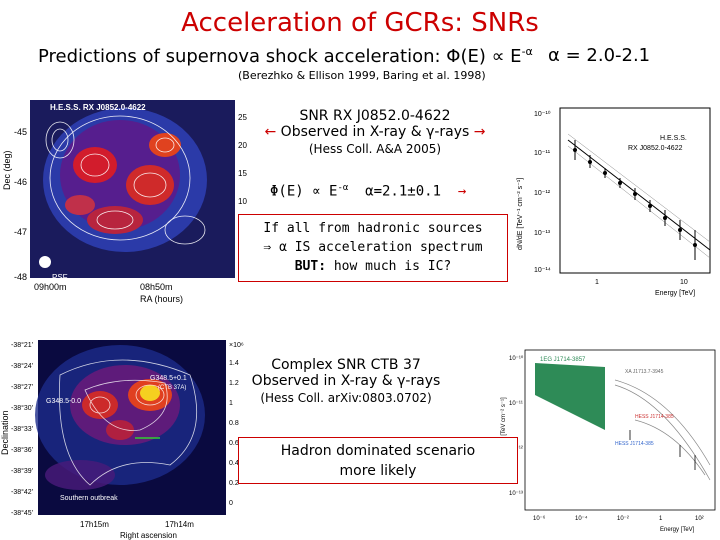  Describe the element at coordinates (234, 483) in the screenshot. I see `map2-ctick: 0.2` at that location.